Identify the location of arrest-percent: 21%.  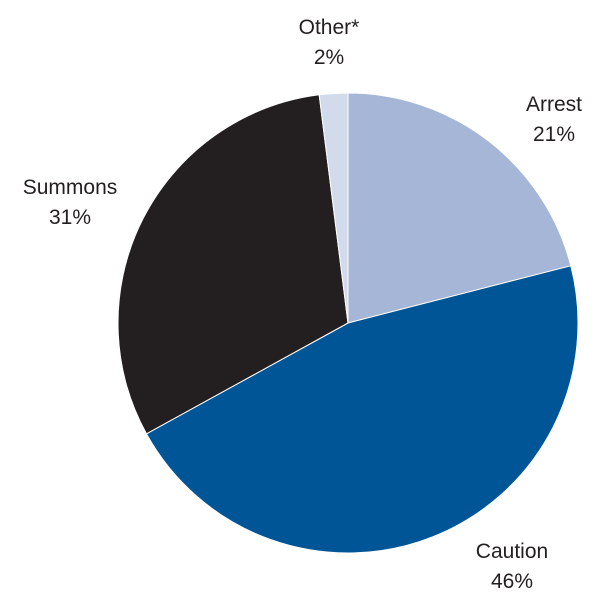
(554, 134).